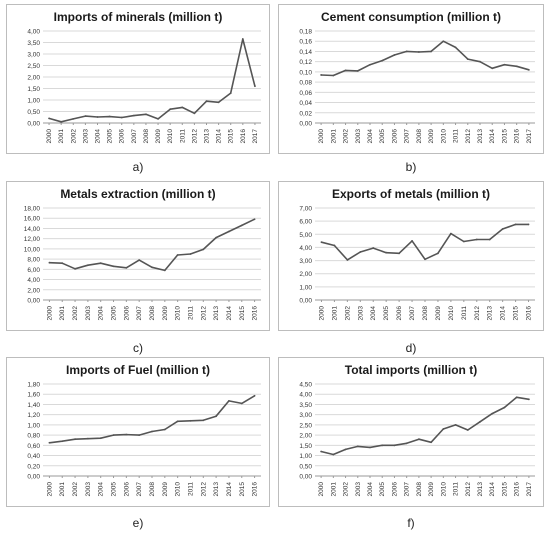  Describe the element at coordinates (411, 523) in the screenshot. I see `chart-caption: f)` at that location.